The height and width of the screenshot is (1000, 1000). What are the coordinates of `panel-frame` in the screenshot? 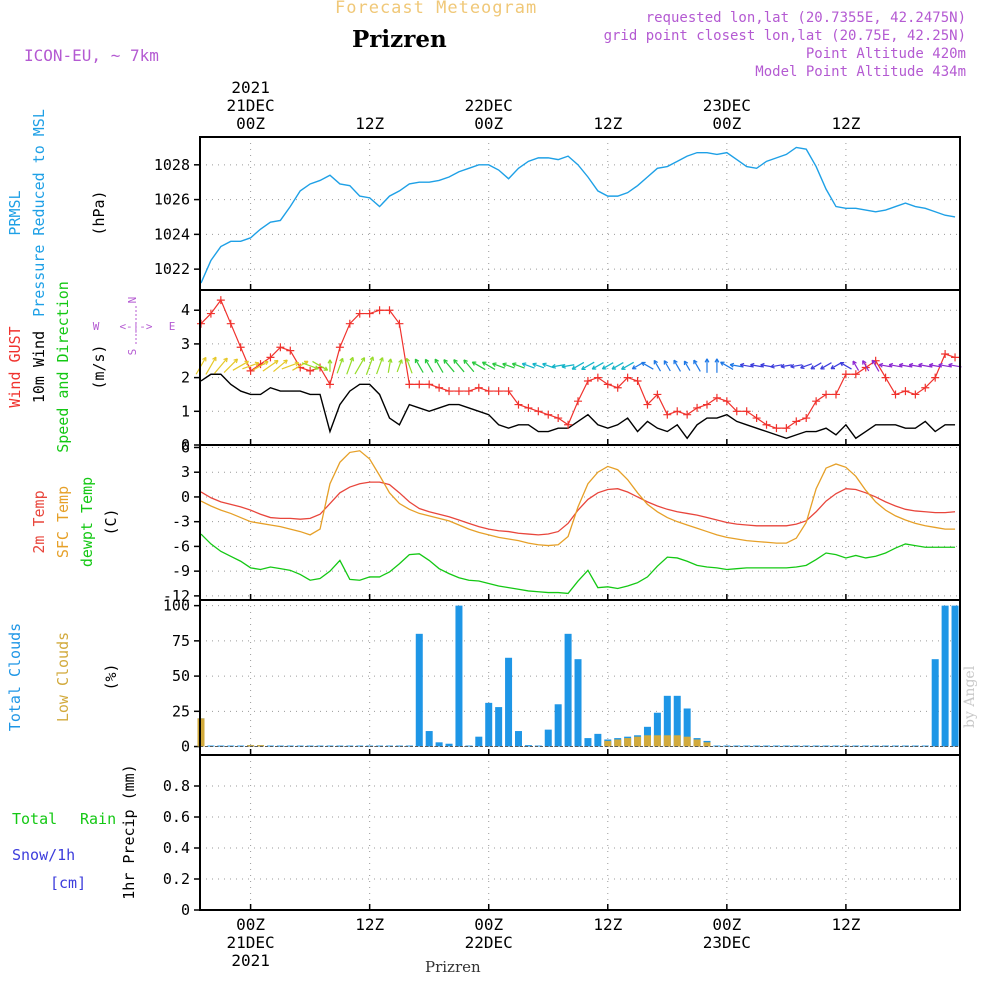 It's located at (580, 832).